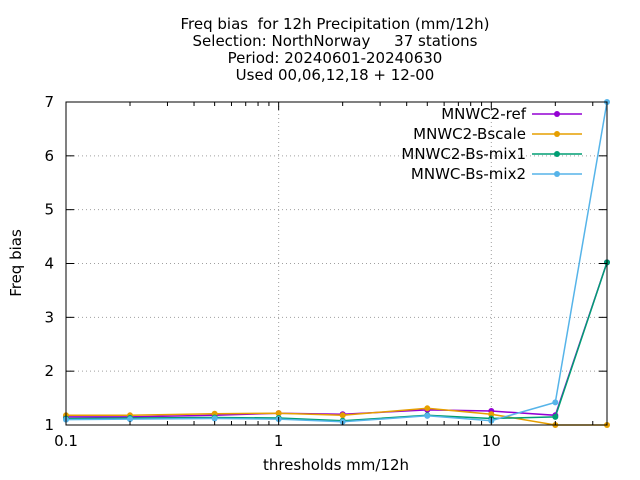 The image size is (640, 480). What do you see at coordinates (336, 465) in the screenshot?
I see `x-axis-title: thresholds mm/12h` at bounding box center [336, 465].